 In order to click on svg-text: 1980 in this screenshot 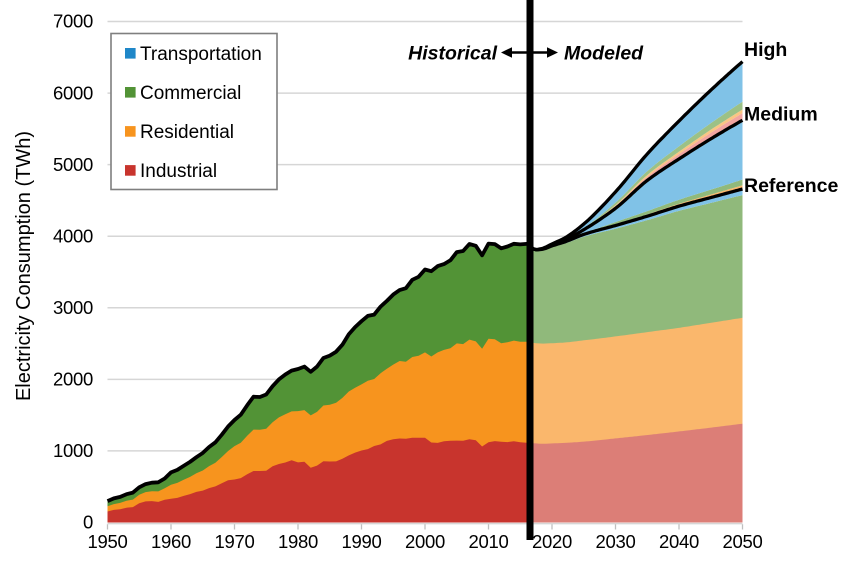, I will do `click(298, 541)`.